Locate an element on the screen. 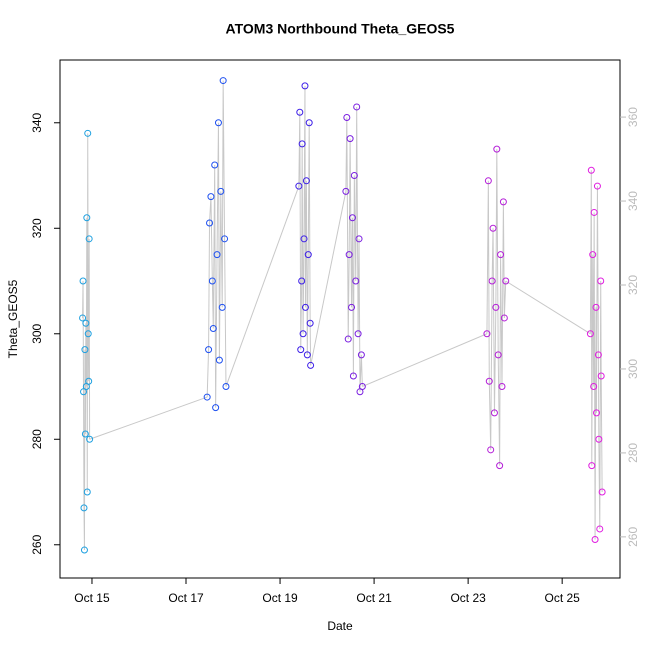  y2-tick-label: 280 is located at coordinates (633, 453).